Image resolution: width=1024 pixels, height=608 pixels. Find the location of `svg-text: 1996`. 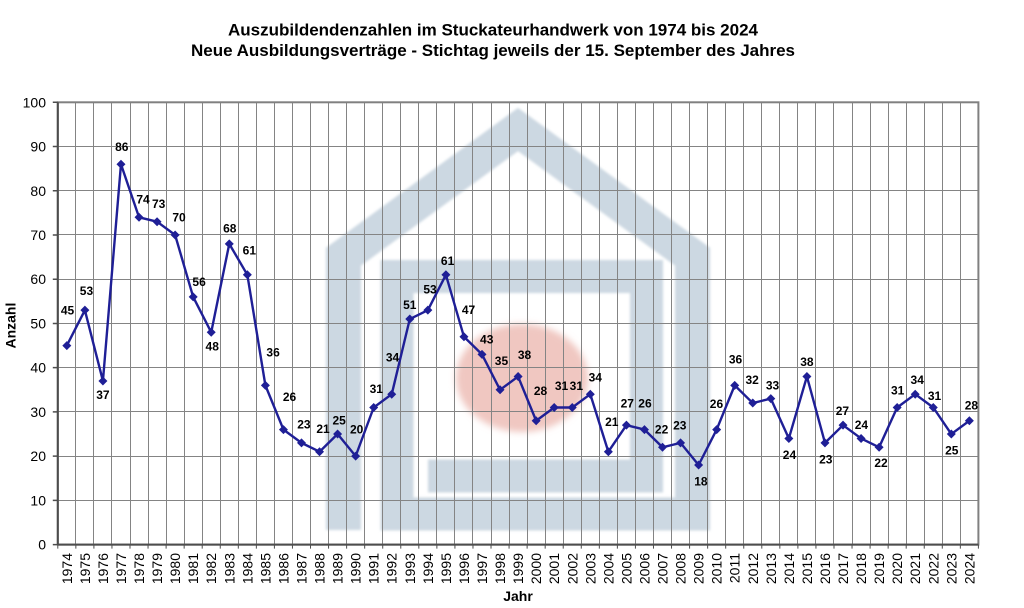

svg-text: 1996 is located at coordinates (464, 568).